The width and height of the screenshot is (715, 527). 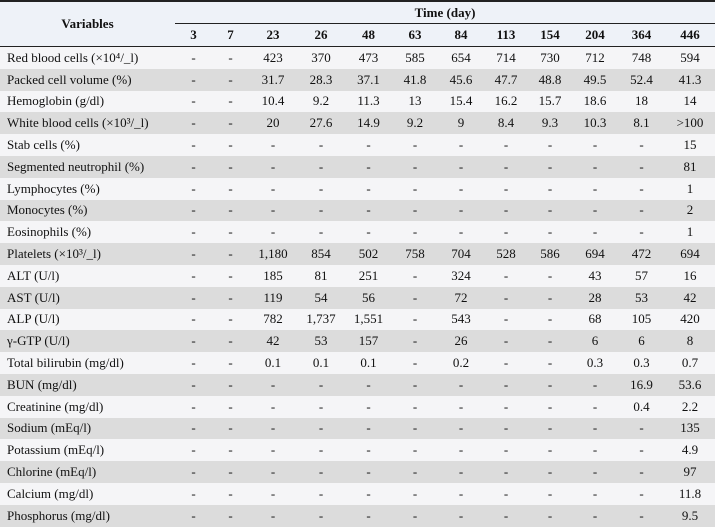 I want to click on table-cell: 1,551, so click(x=368, y=319).